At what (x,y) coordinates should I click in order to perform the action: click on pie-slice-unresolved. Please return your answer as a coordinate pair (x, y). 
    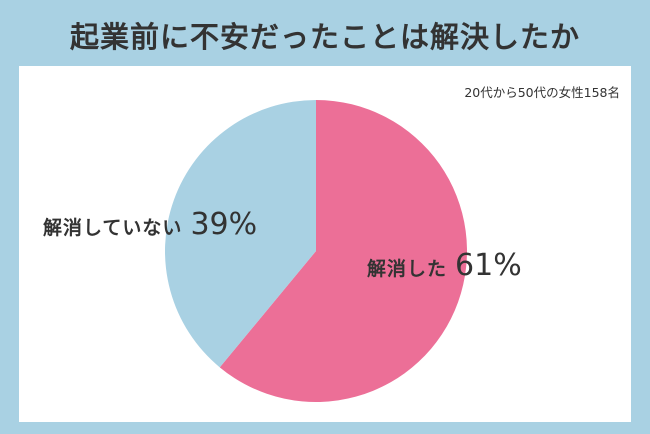
    Looking at the image, I should click on (240, 234).